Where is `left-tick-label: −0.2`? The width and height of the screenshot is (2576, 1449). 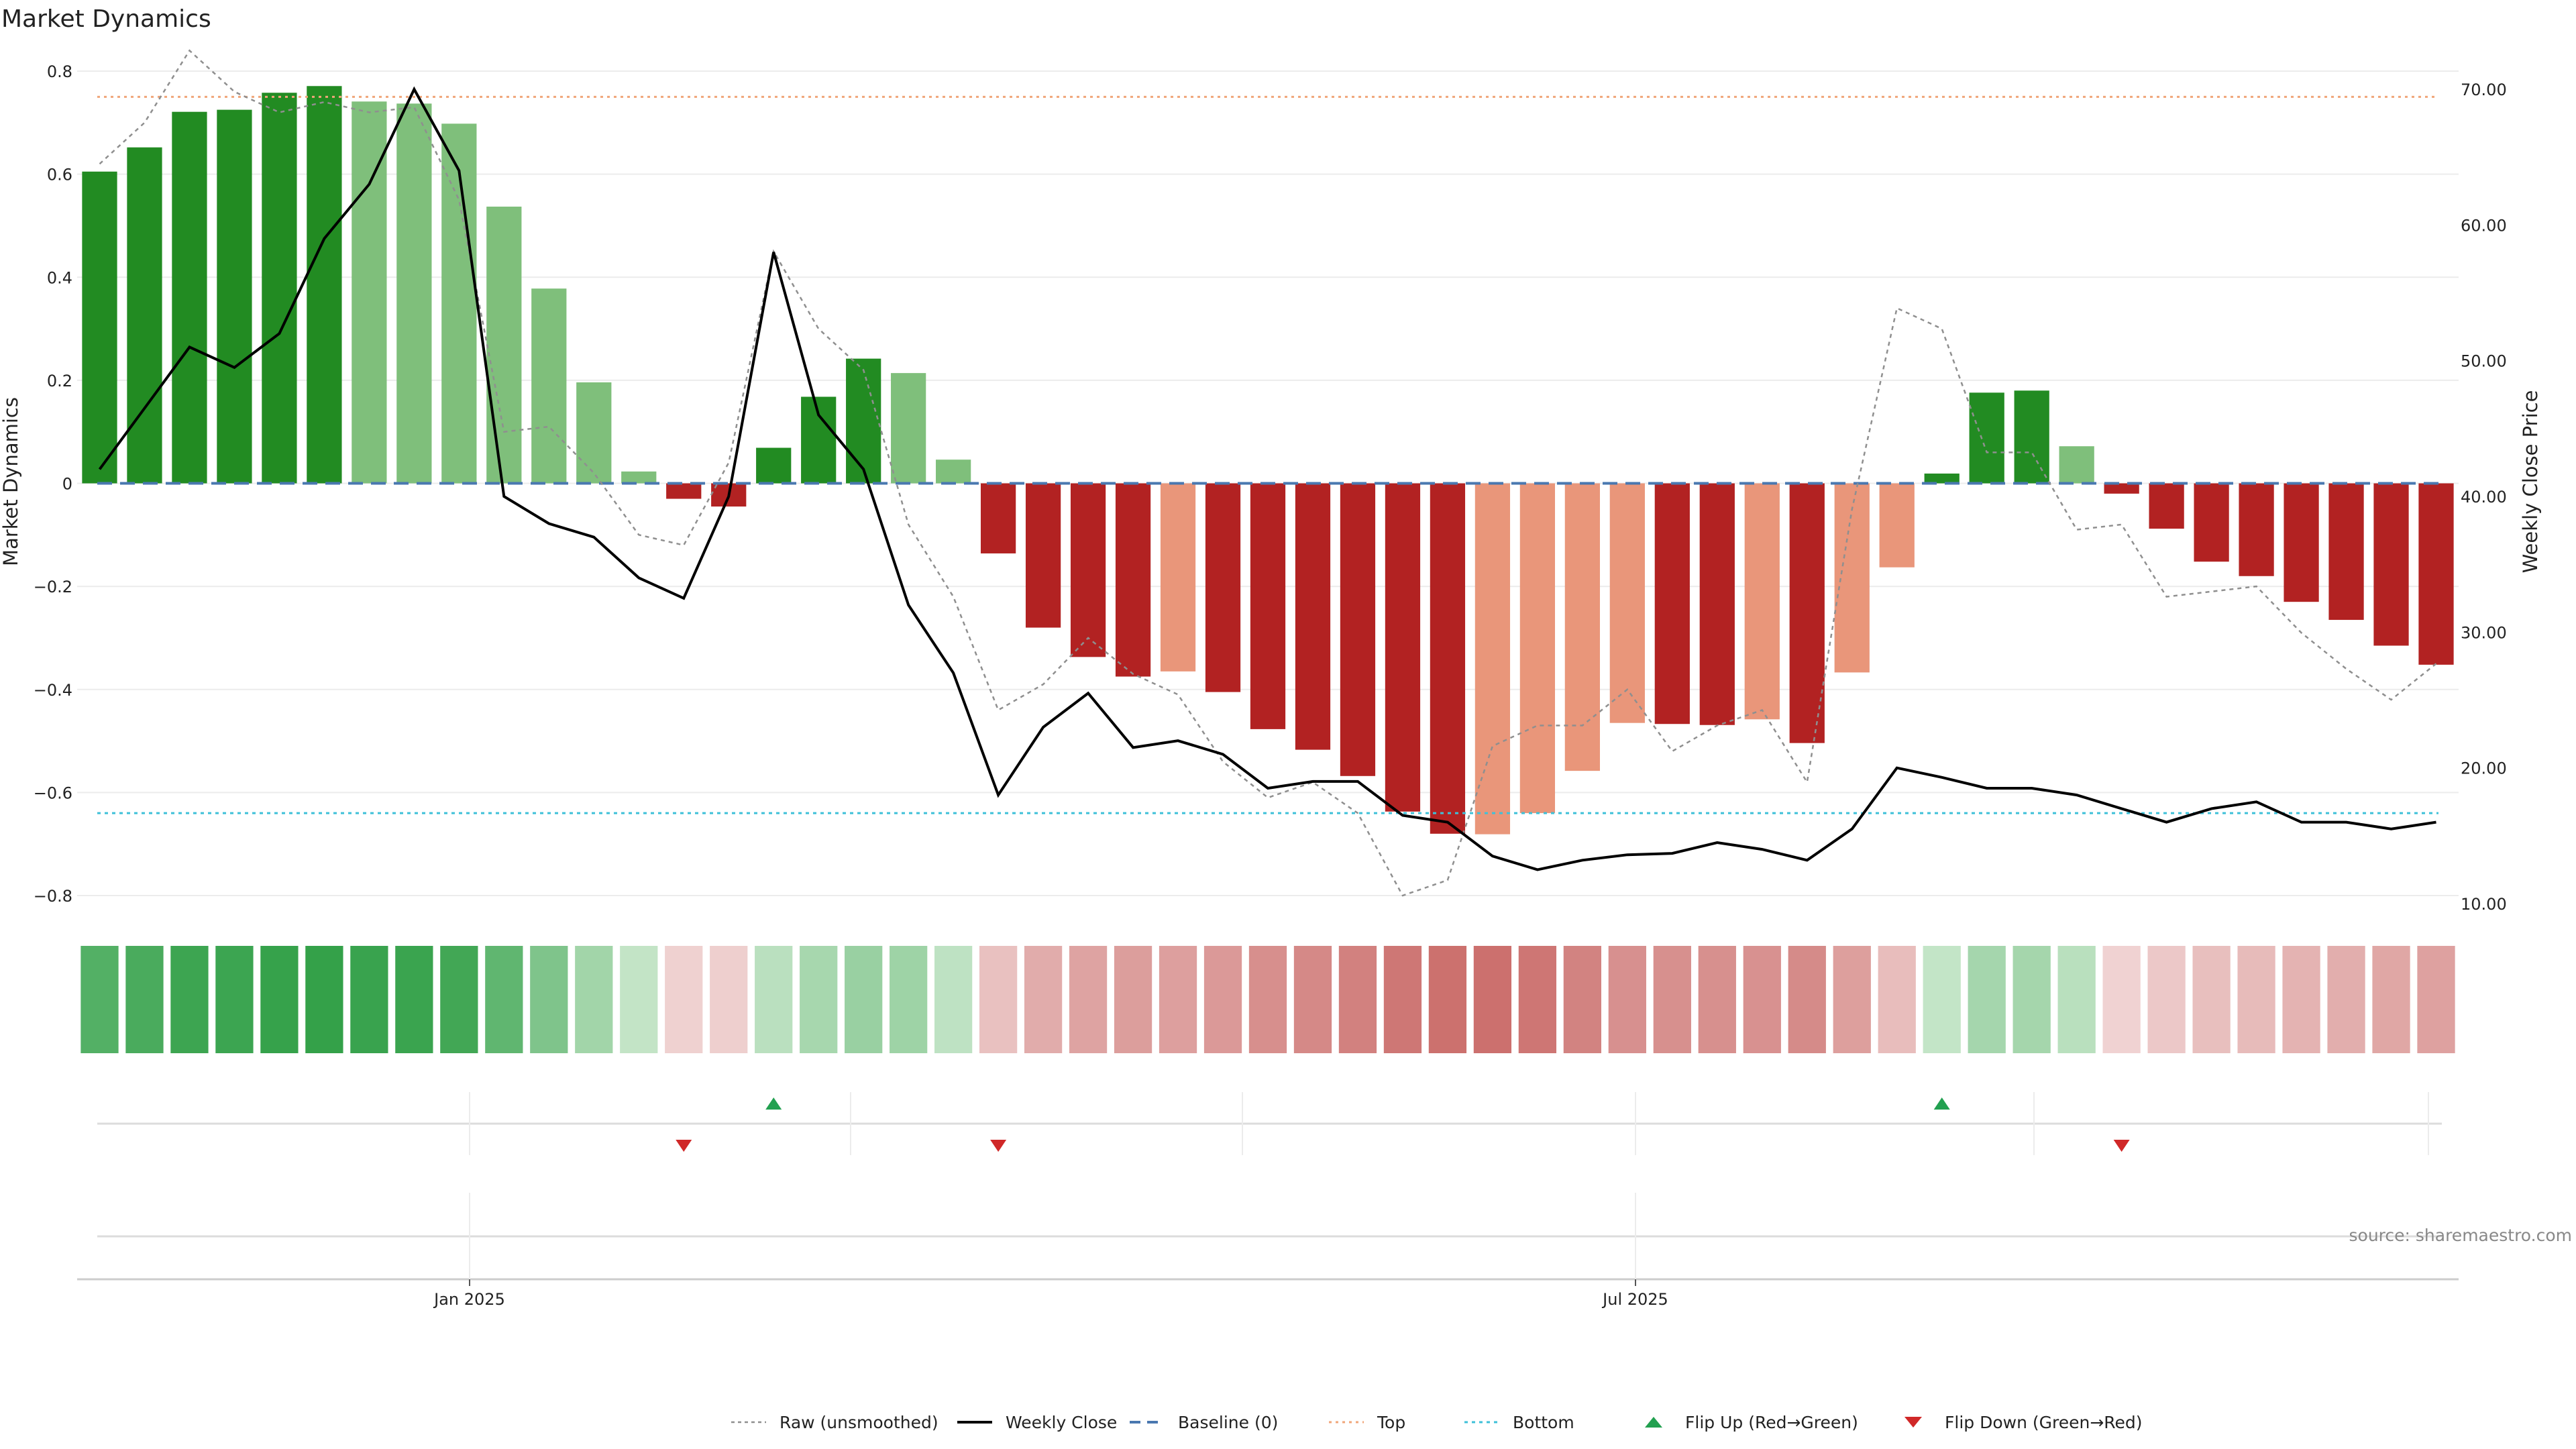 left-tick-label: −0.2 is located at coordinates (53, 587).